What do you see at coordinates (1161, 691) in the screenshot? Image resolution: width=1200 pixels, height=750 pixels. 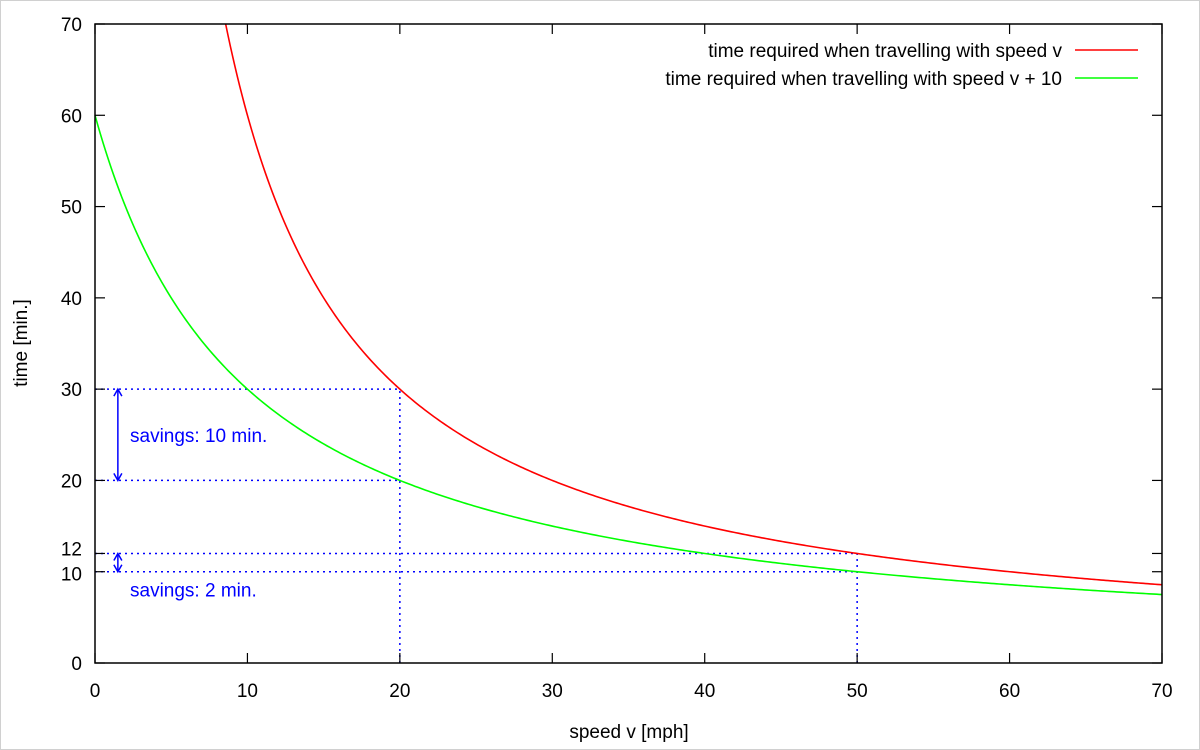 I see `x-tick-label: 70` at bounding box center [1161, 691].